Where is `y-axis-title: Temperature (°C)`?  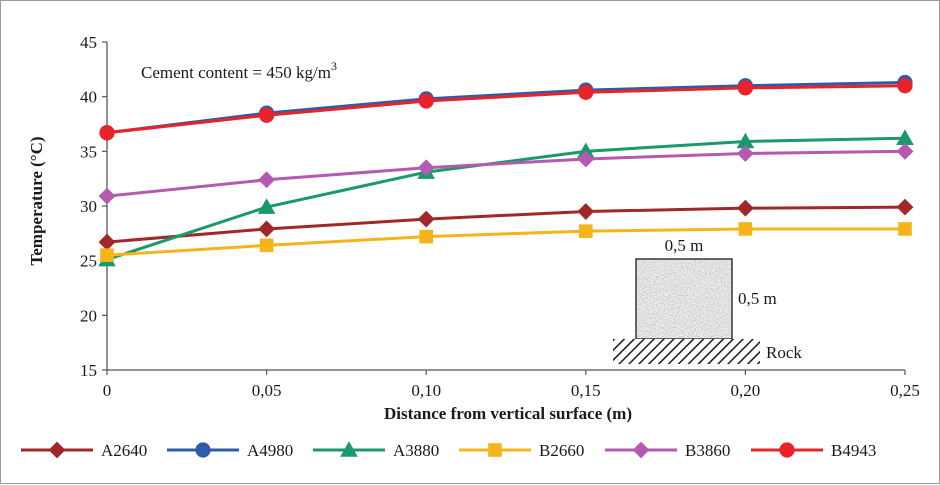
y-axis-title: Temperature (°C) is located at coordinates (36, 200).